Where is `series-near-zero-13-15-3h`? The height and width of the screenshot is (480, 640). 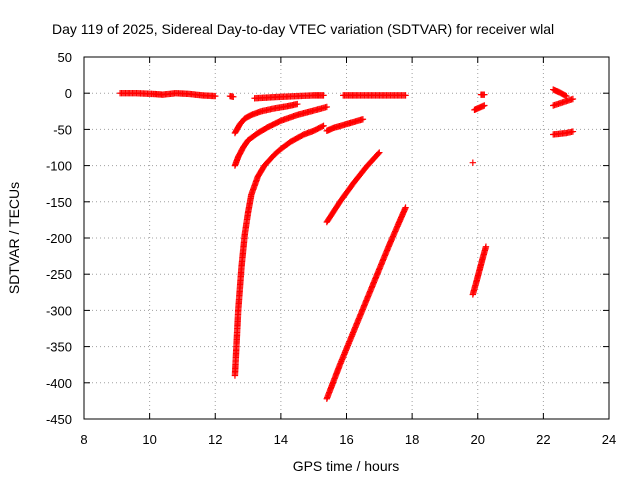
series-near-zero-13-15-3h is located at coordinates (289, 97).